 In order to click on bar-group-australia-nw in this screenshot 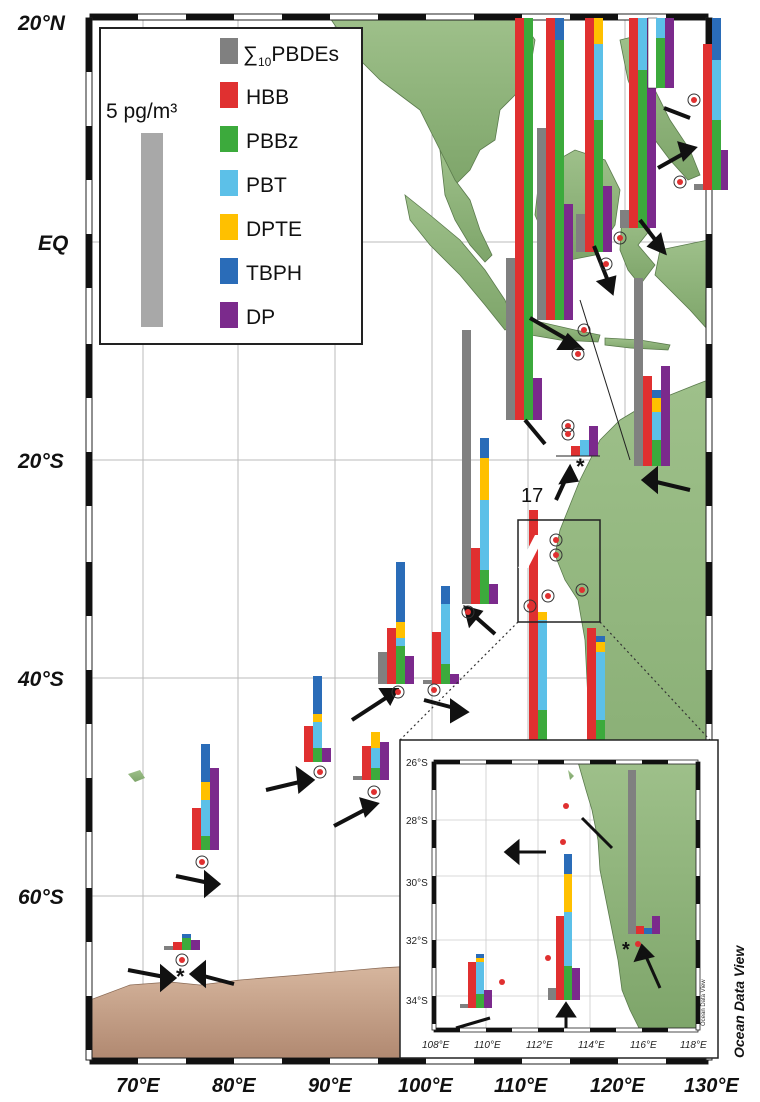, I will do `click(652, 372)`.